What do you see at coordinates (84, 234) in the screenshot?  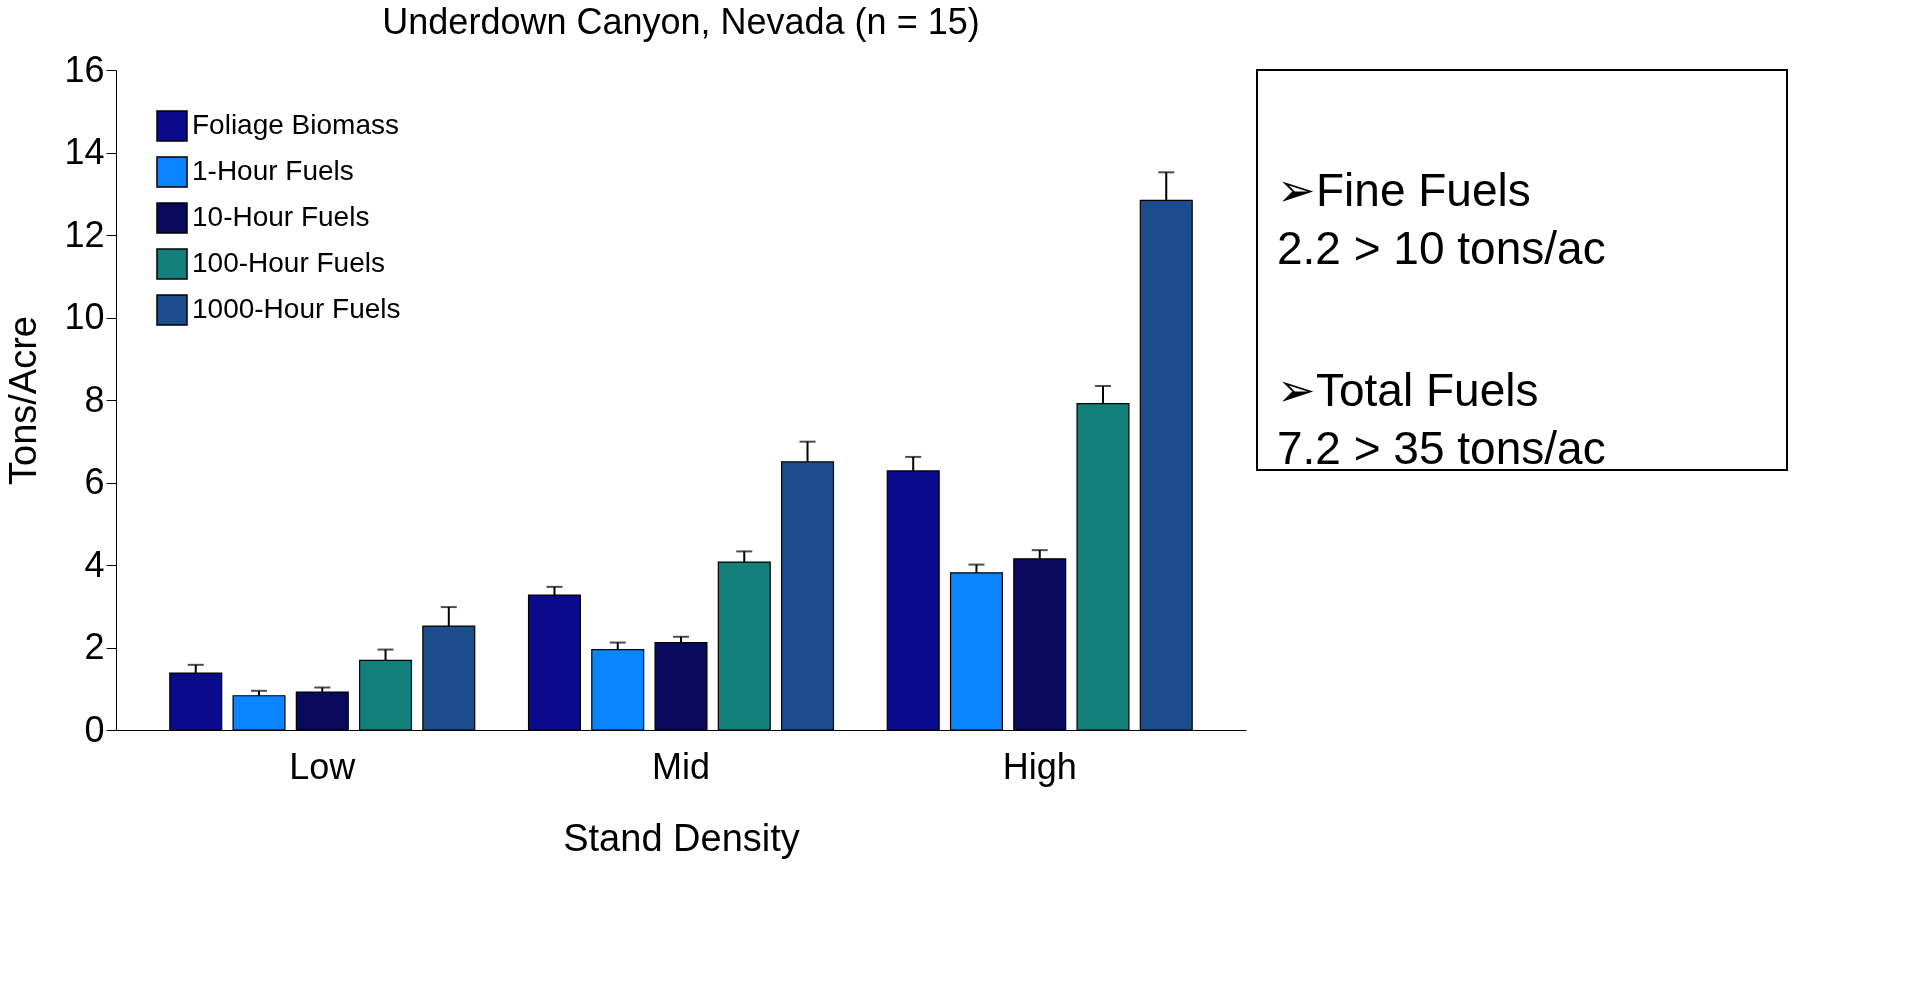 I see `y-tick-label: 12` at bounding box center [84, 234].